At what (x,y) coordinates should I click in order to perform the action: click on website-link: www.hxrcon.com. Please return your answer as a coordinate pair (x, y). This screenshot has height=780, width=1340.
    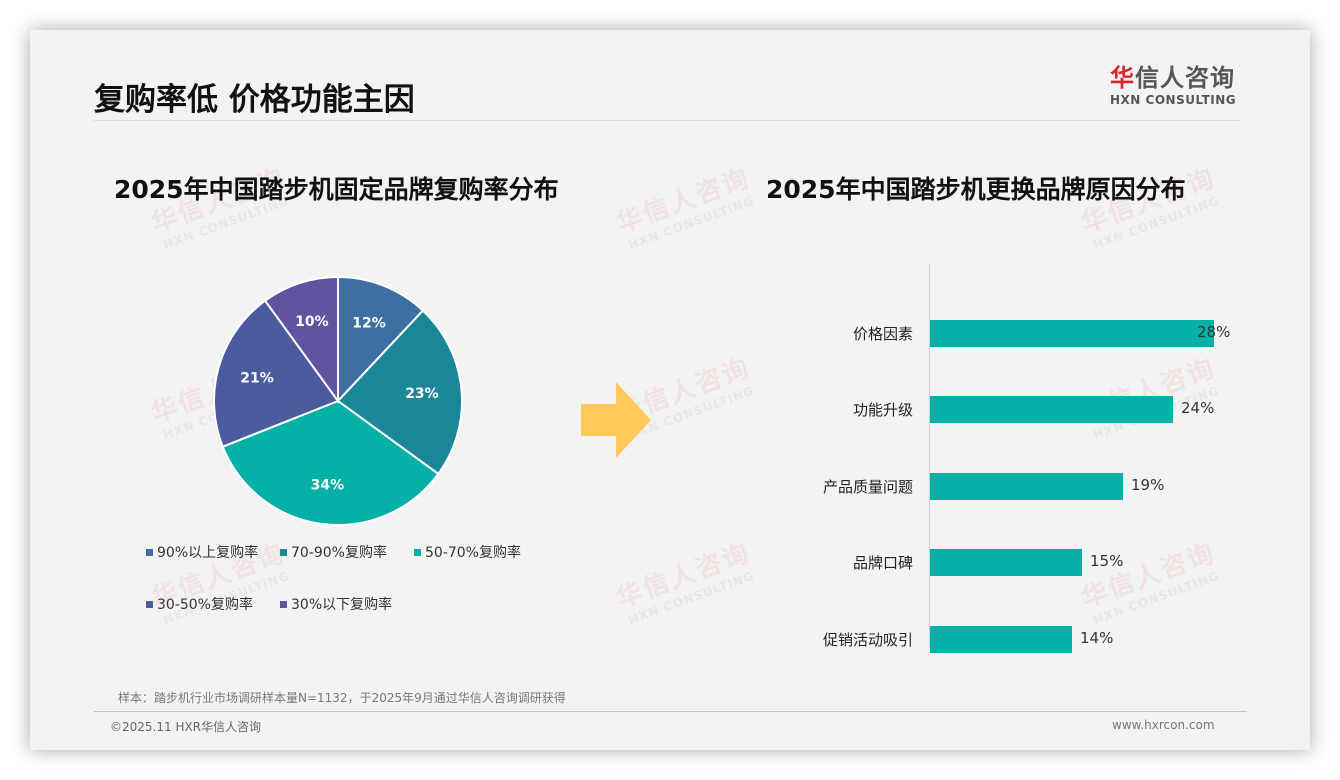
    Looking at the image, I should click on (1163, 725).